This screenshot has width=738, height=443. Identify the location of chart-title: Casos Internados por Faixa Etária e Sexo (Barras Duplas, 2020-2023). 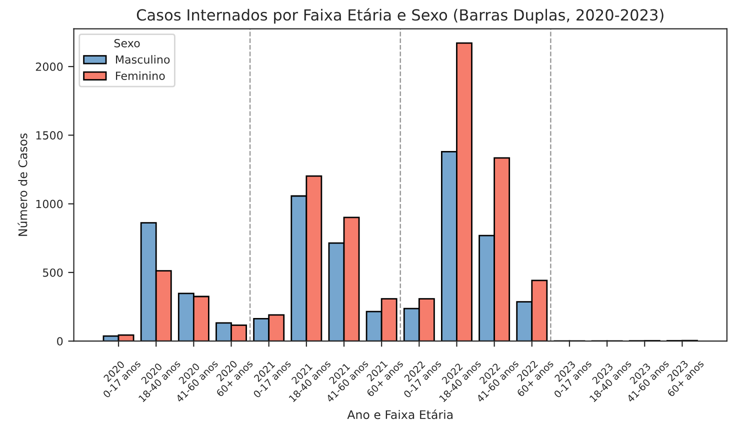
(400, 16).